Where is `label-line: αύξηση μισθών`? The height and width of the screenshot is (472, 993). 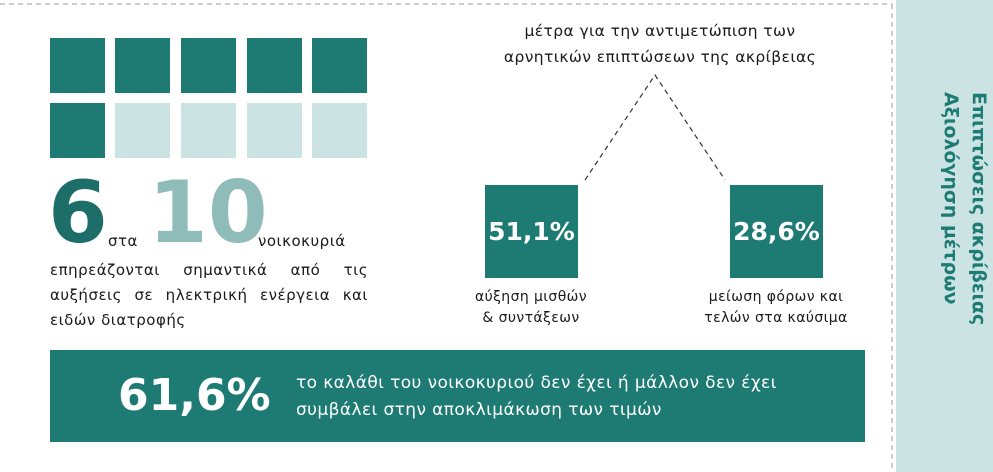 label-line: αύξηση μισθών is located at coordinates (531, 297).